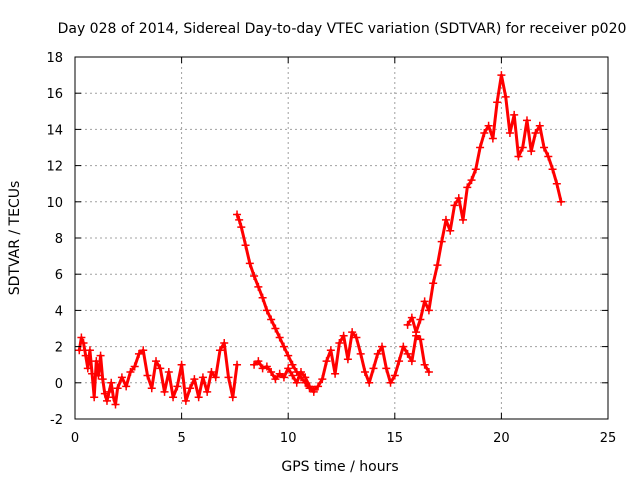 The image size is (640, 480). Describe the element at coordinates (181, 438) in the screenshot. I see `x-tick-label: 5` at that location.